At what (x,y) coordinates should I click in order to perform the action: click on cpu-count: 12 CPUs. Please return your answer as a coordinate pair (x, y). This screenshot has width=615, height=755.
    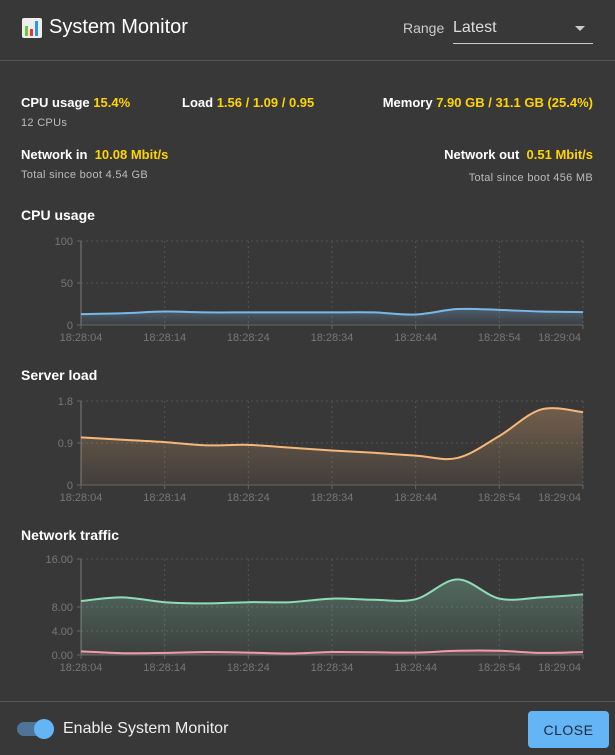
    Looking at the image, I should click on (44, 123).